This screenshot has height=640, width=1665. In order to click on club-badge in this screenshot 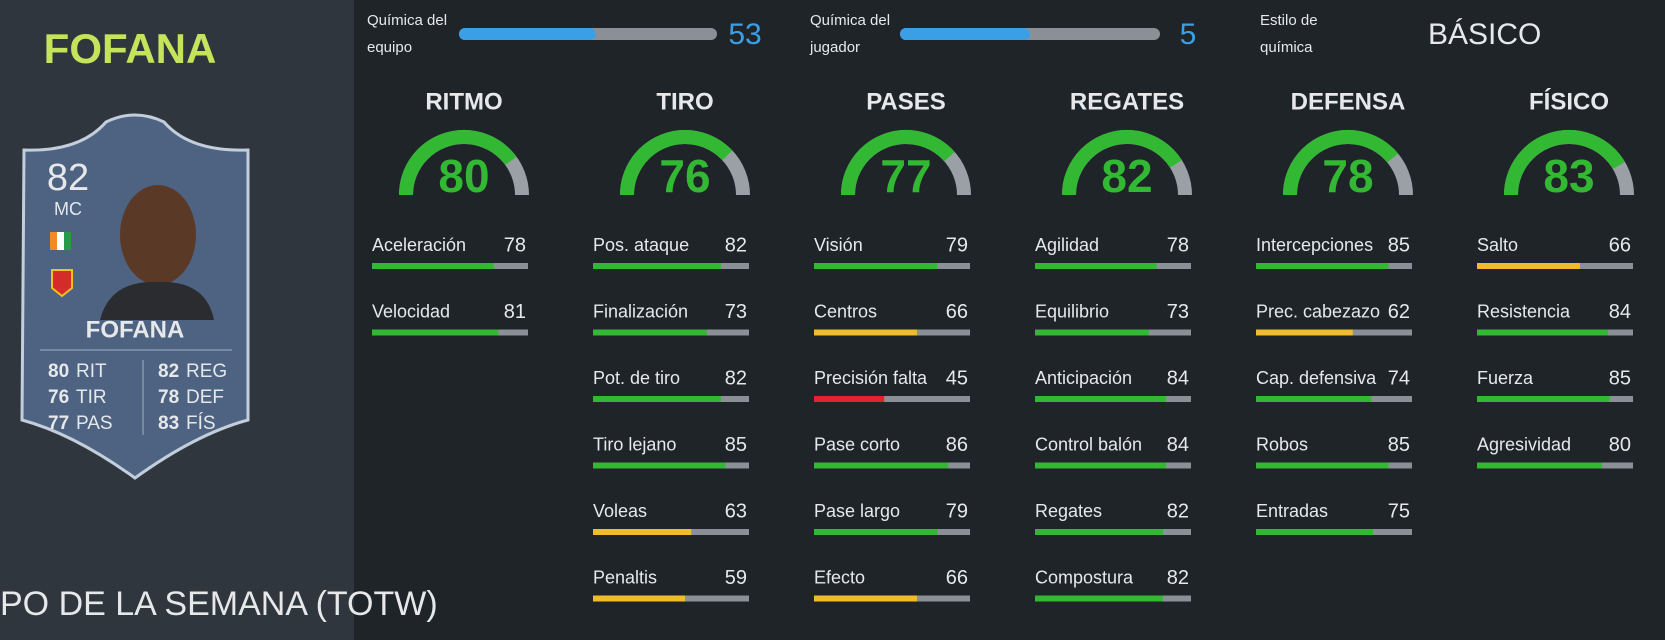, I will do `click(62, 283)`.